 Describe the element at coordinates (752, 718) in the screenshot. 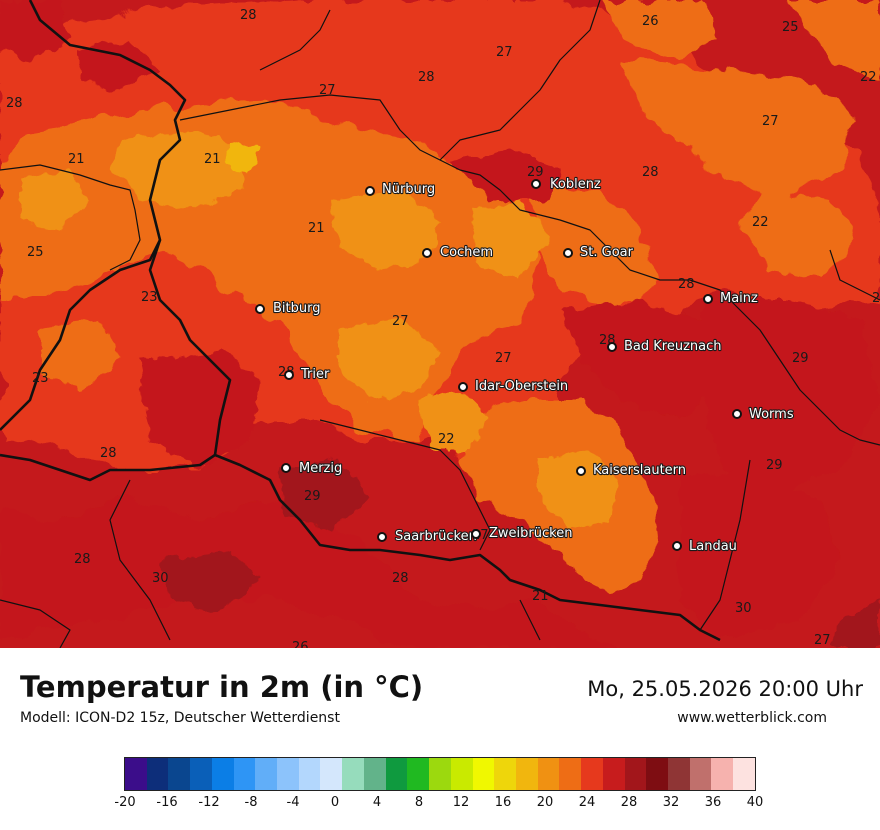

I see `site-url: www.wetterblick.com` at that location.